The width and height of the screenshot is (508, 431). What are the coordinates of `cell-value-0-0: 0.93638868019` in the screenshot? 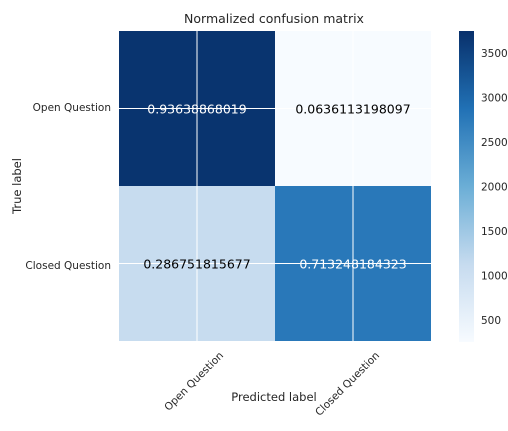 It's located at (196, 109).